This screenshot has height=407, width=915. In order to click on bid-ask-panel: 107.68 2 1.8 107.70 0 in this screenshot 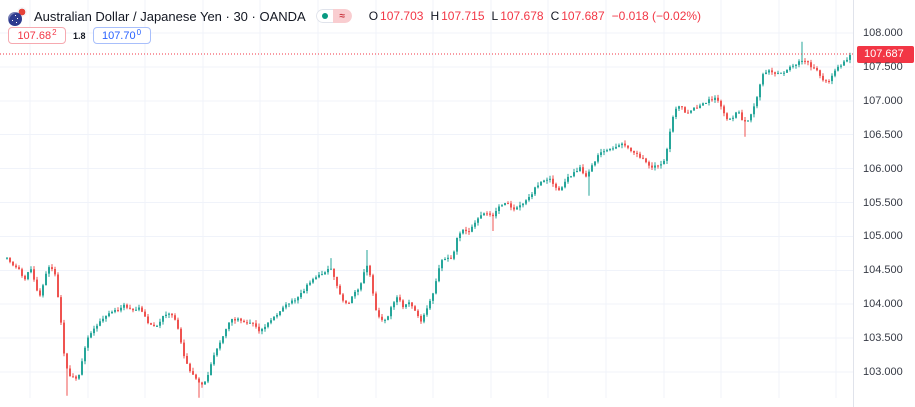, I will do `click(79, 35)`.